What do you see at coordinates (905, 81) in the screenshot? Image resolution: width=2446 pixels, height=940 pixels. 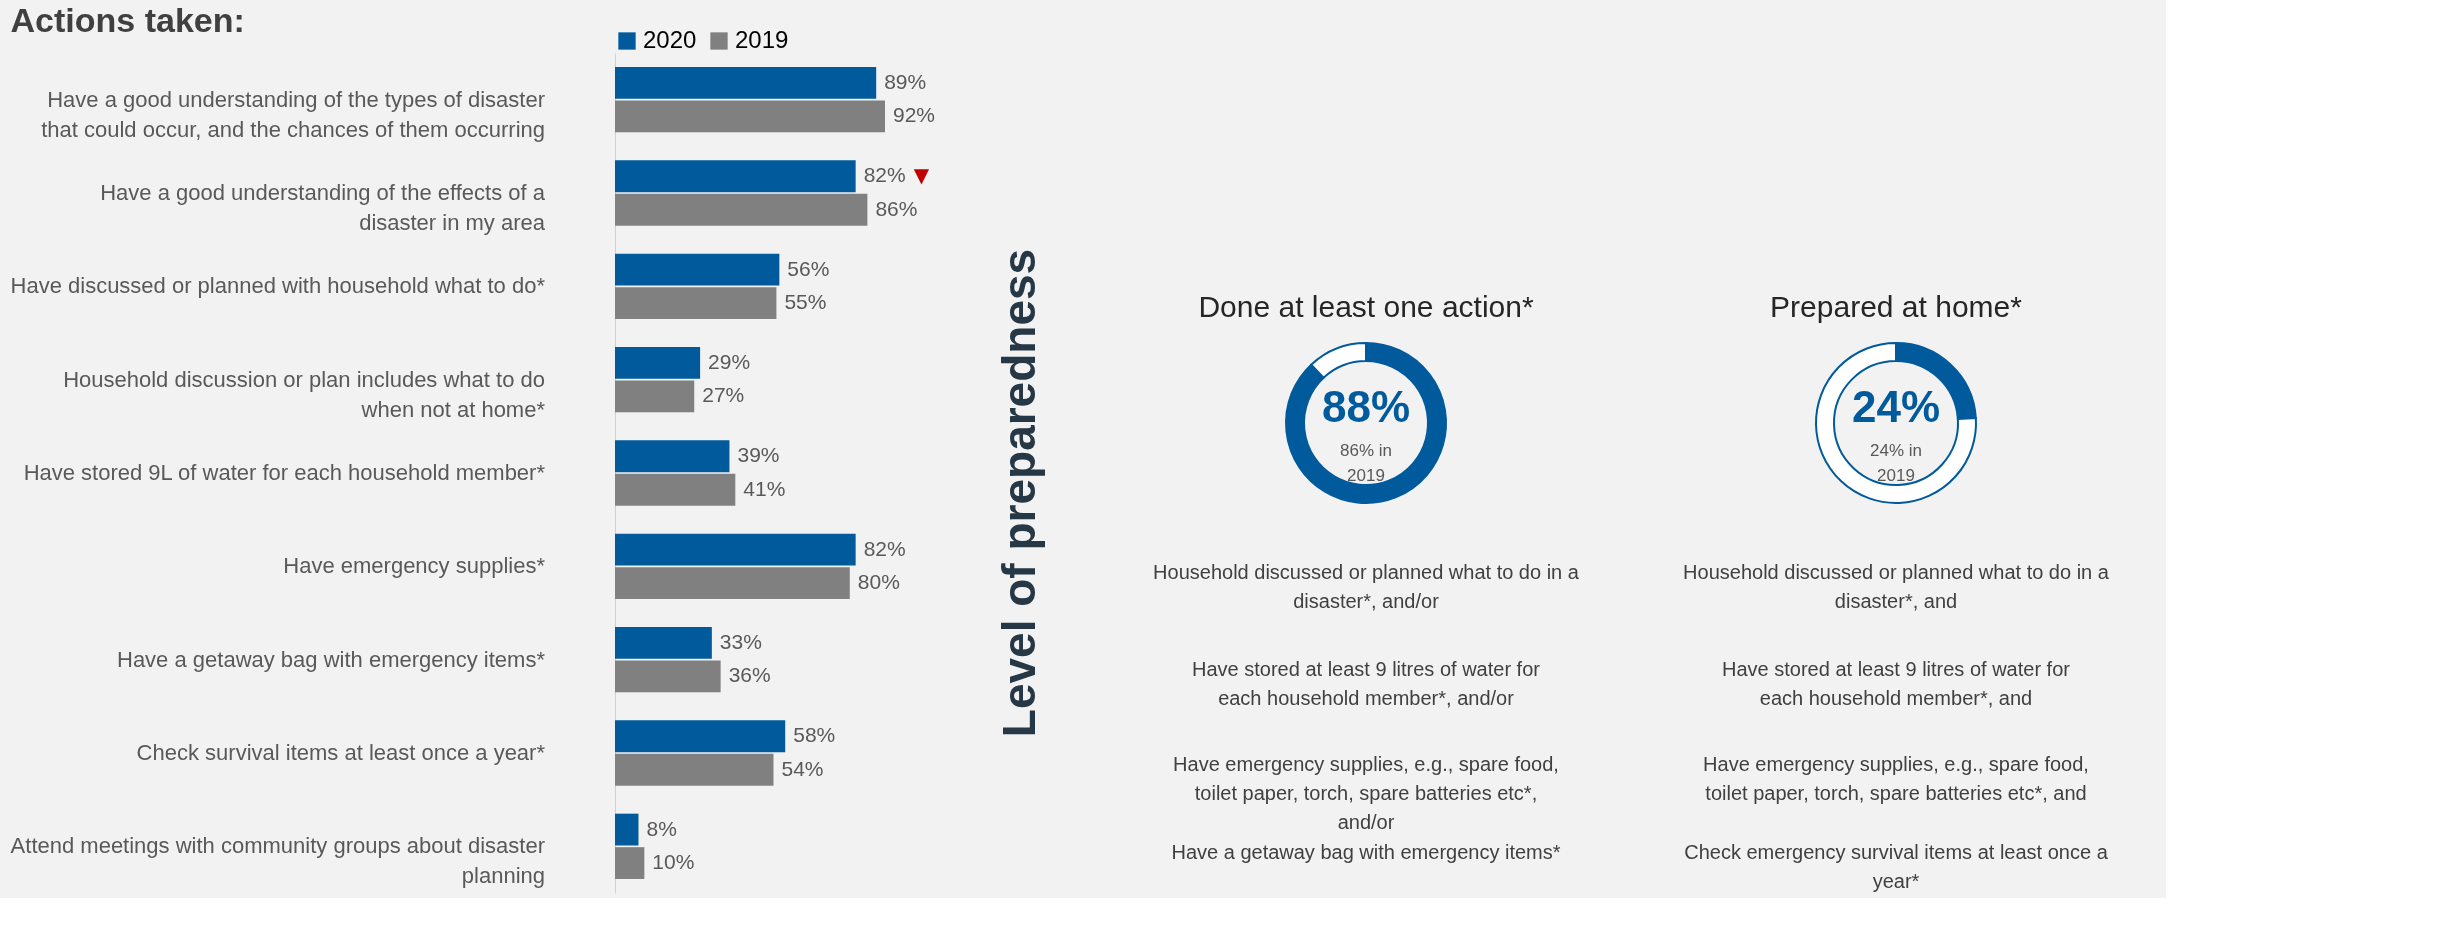 I see `data-label: 89%` at bounding box center [905, 81].